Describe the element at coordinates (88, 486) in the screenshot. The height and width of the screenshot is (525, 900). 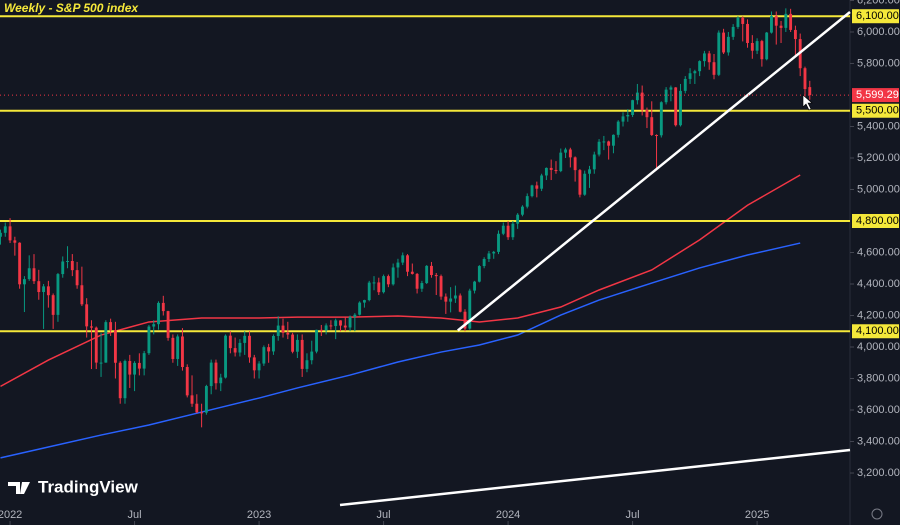
I see `logo-text: TradingView` at that location.